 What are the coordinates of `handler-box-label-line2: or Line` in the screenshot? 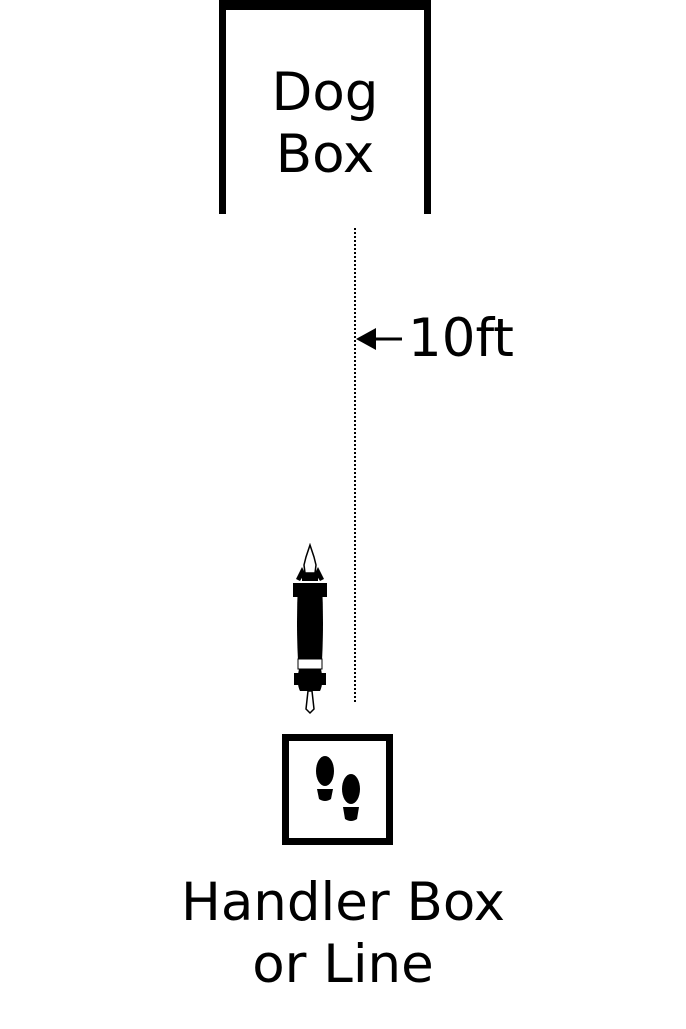 It's located at (343, 964).